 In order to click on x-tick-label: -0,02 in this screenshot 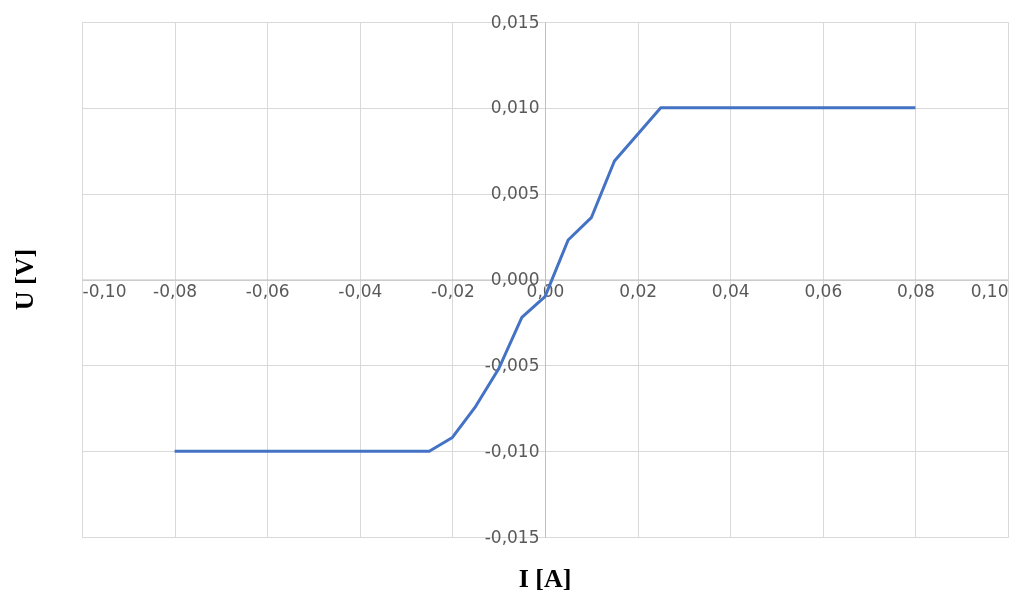, I will do `click(452, 291)`.